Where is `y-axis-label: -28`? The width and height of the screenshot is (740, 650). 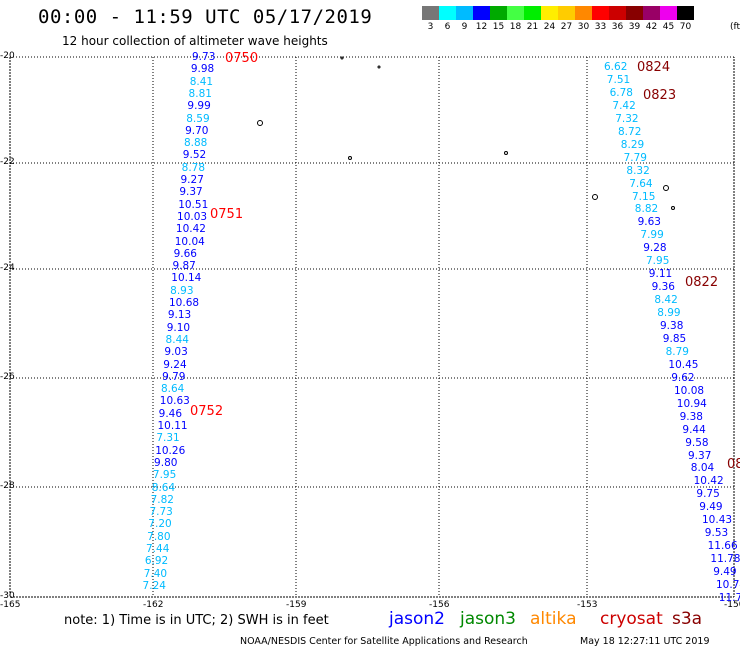 y-axis-label: -28 is located at coordinates (7, 486).